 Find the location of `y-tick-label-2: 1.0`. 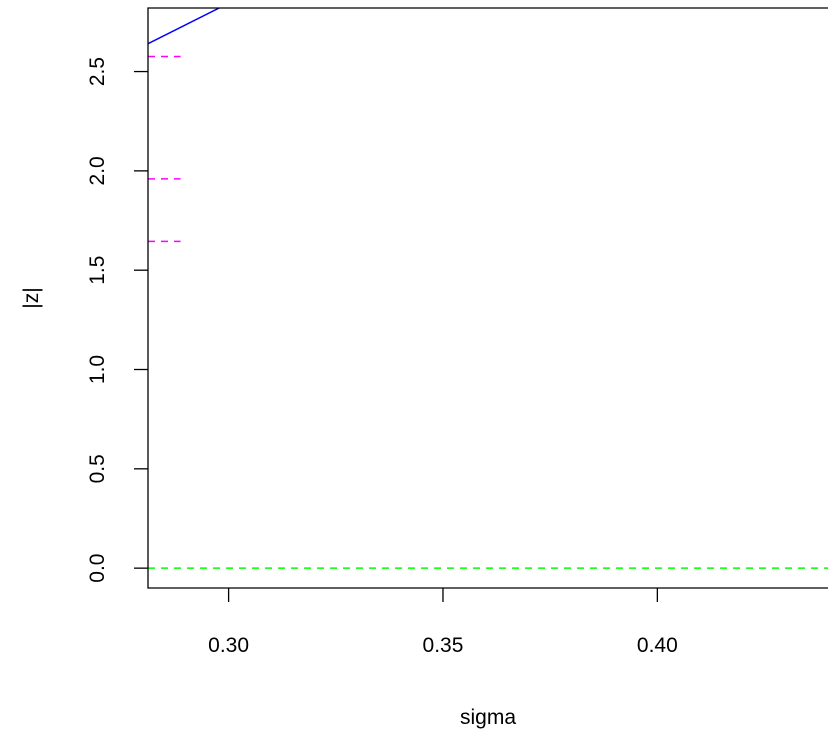

y-tick-label-2: 1.0 is located at coordinates (97, 369).